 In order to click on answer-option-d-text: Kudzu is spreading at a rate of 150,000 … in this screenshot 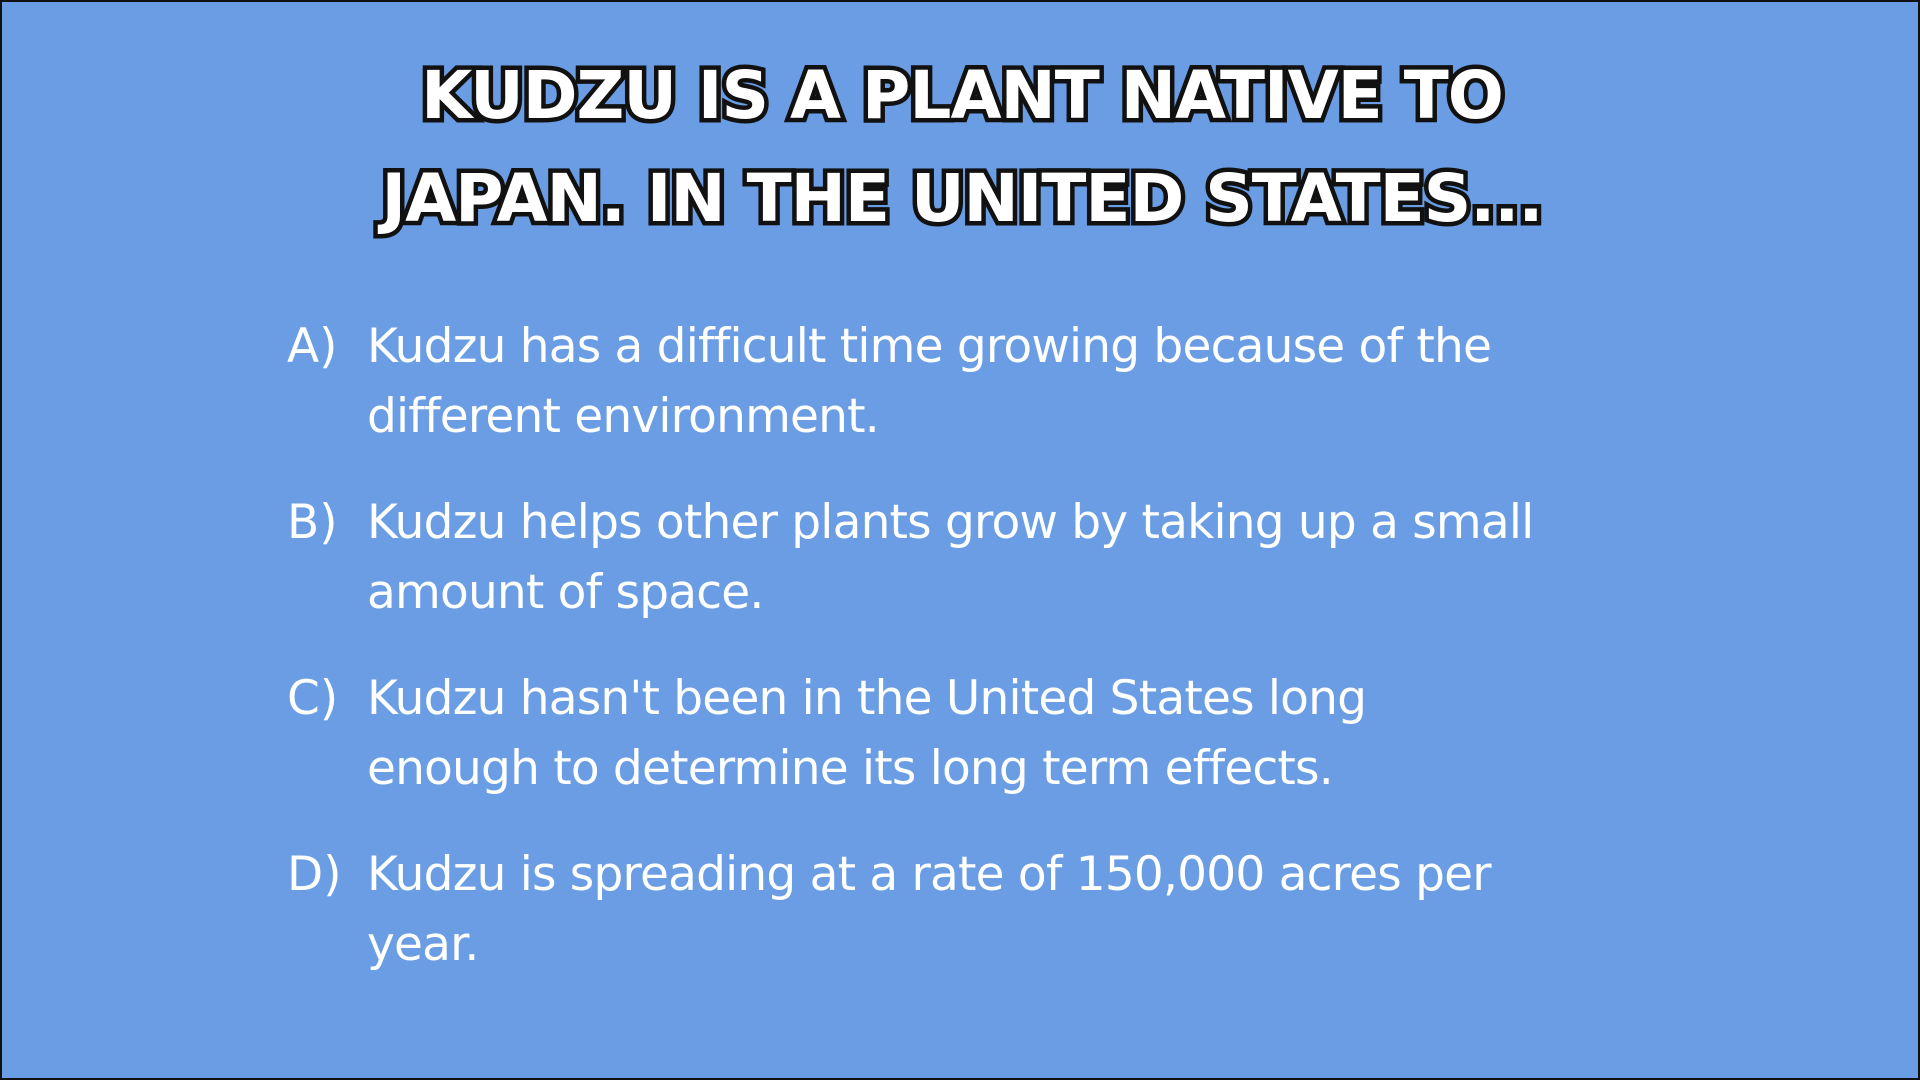, I will do `click(987, 910)`.